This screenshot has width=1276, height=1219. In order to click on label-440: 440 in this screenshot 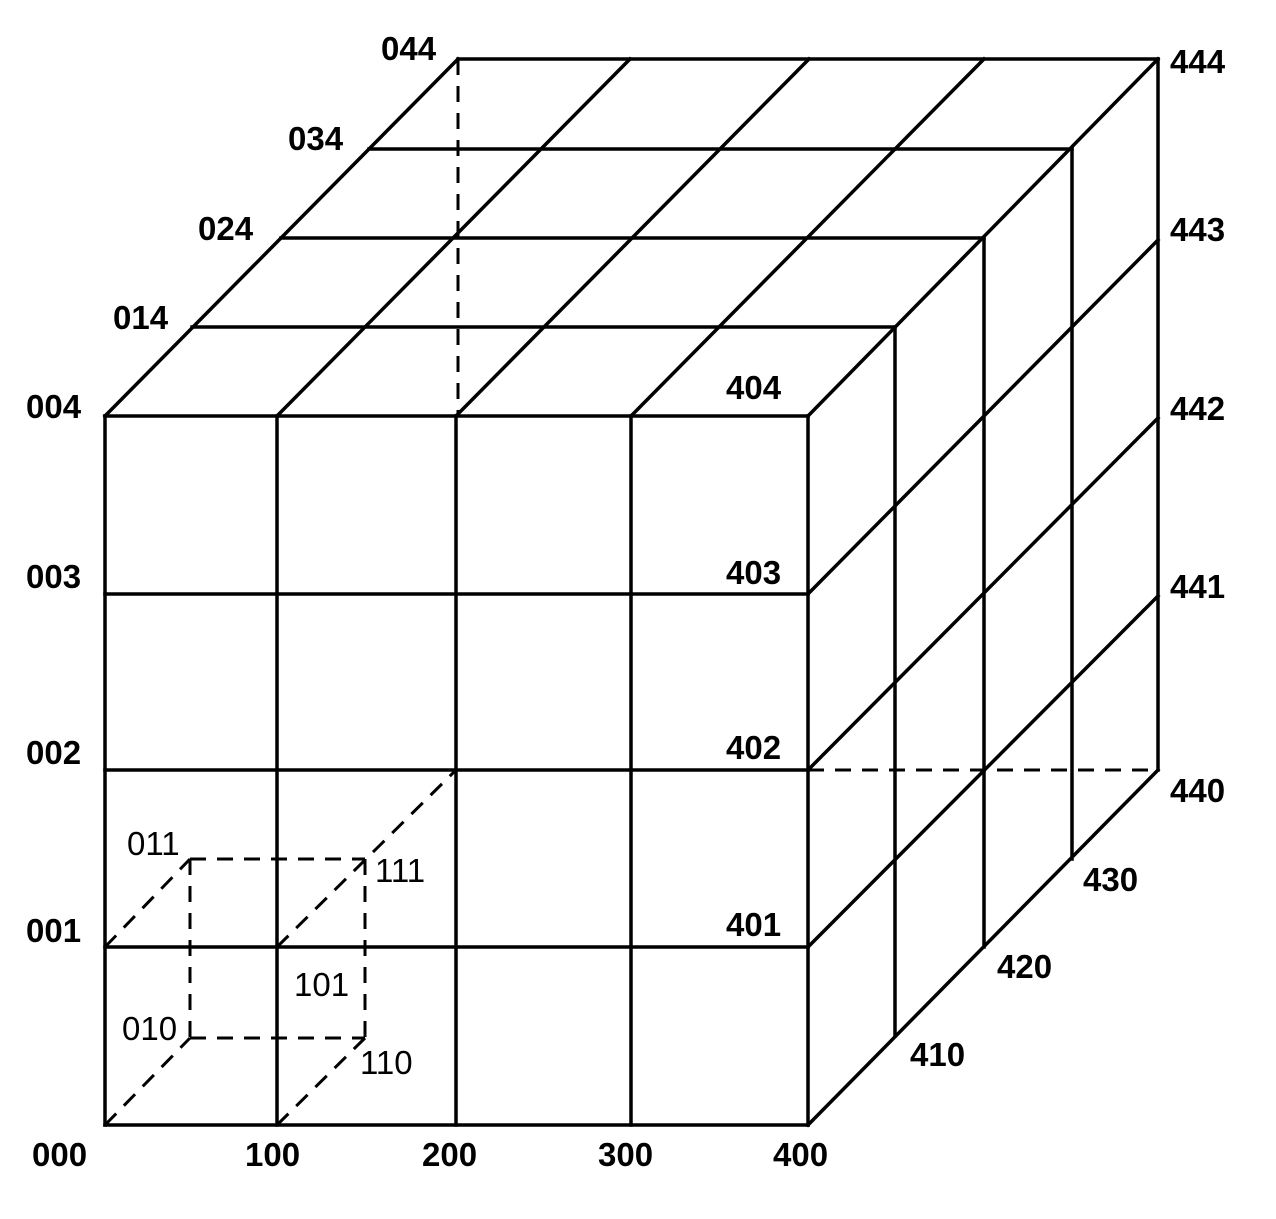, I will do `click(1197, 790)`.